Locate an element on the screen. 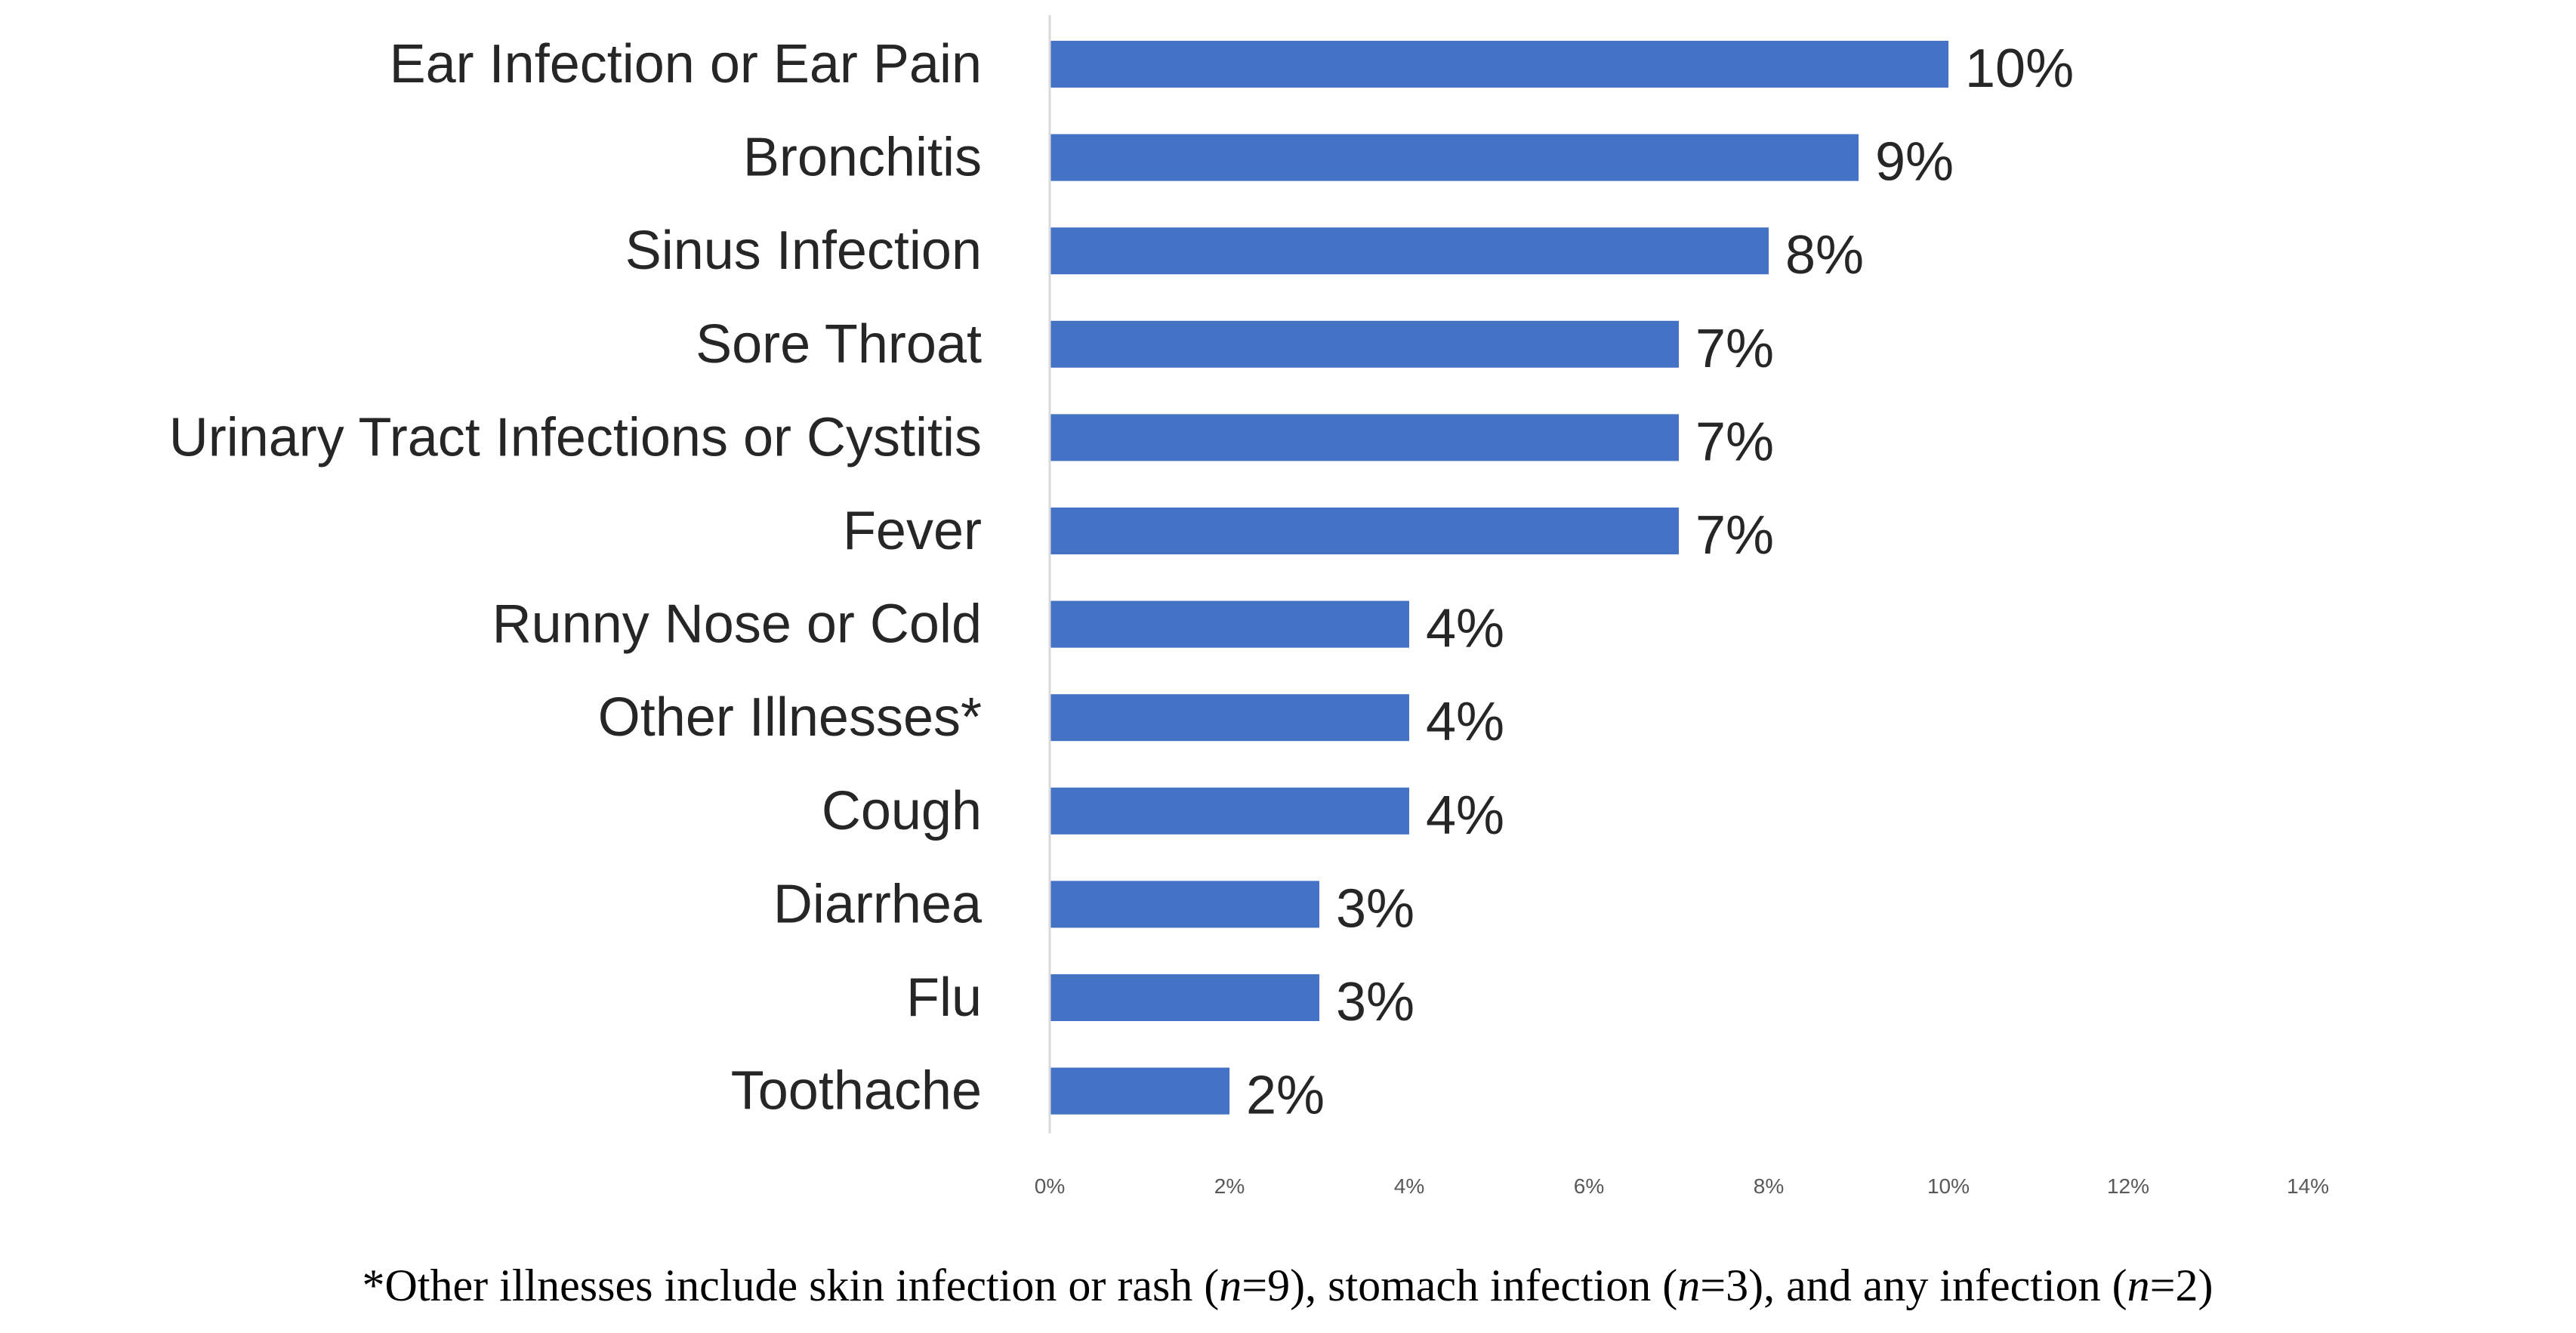 Image resolution: width=2576 pixels, height=1333 pixels. category-label: Other Illnesses* is located at coordinates (790, 717).